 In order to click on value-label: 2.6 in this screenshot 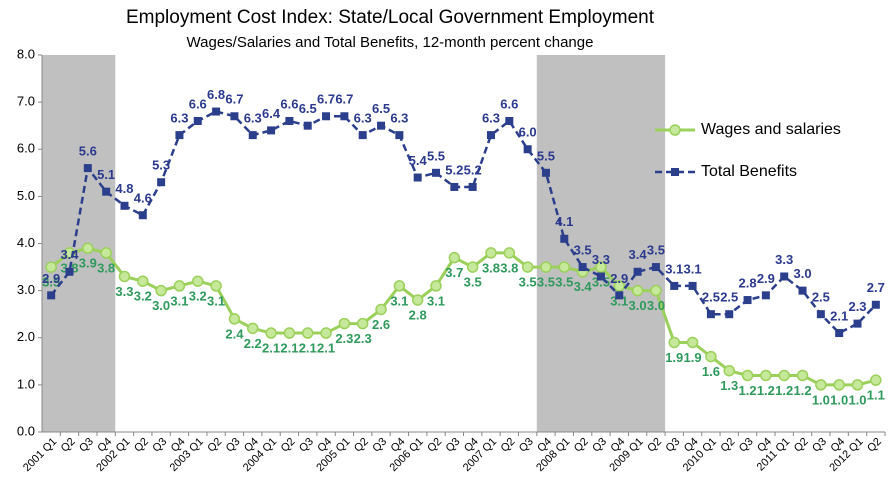, I will do `click(381, 324)`.